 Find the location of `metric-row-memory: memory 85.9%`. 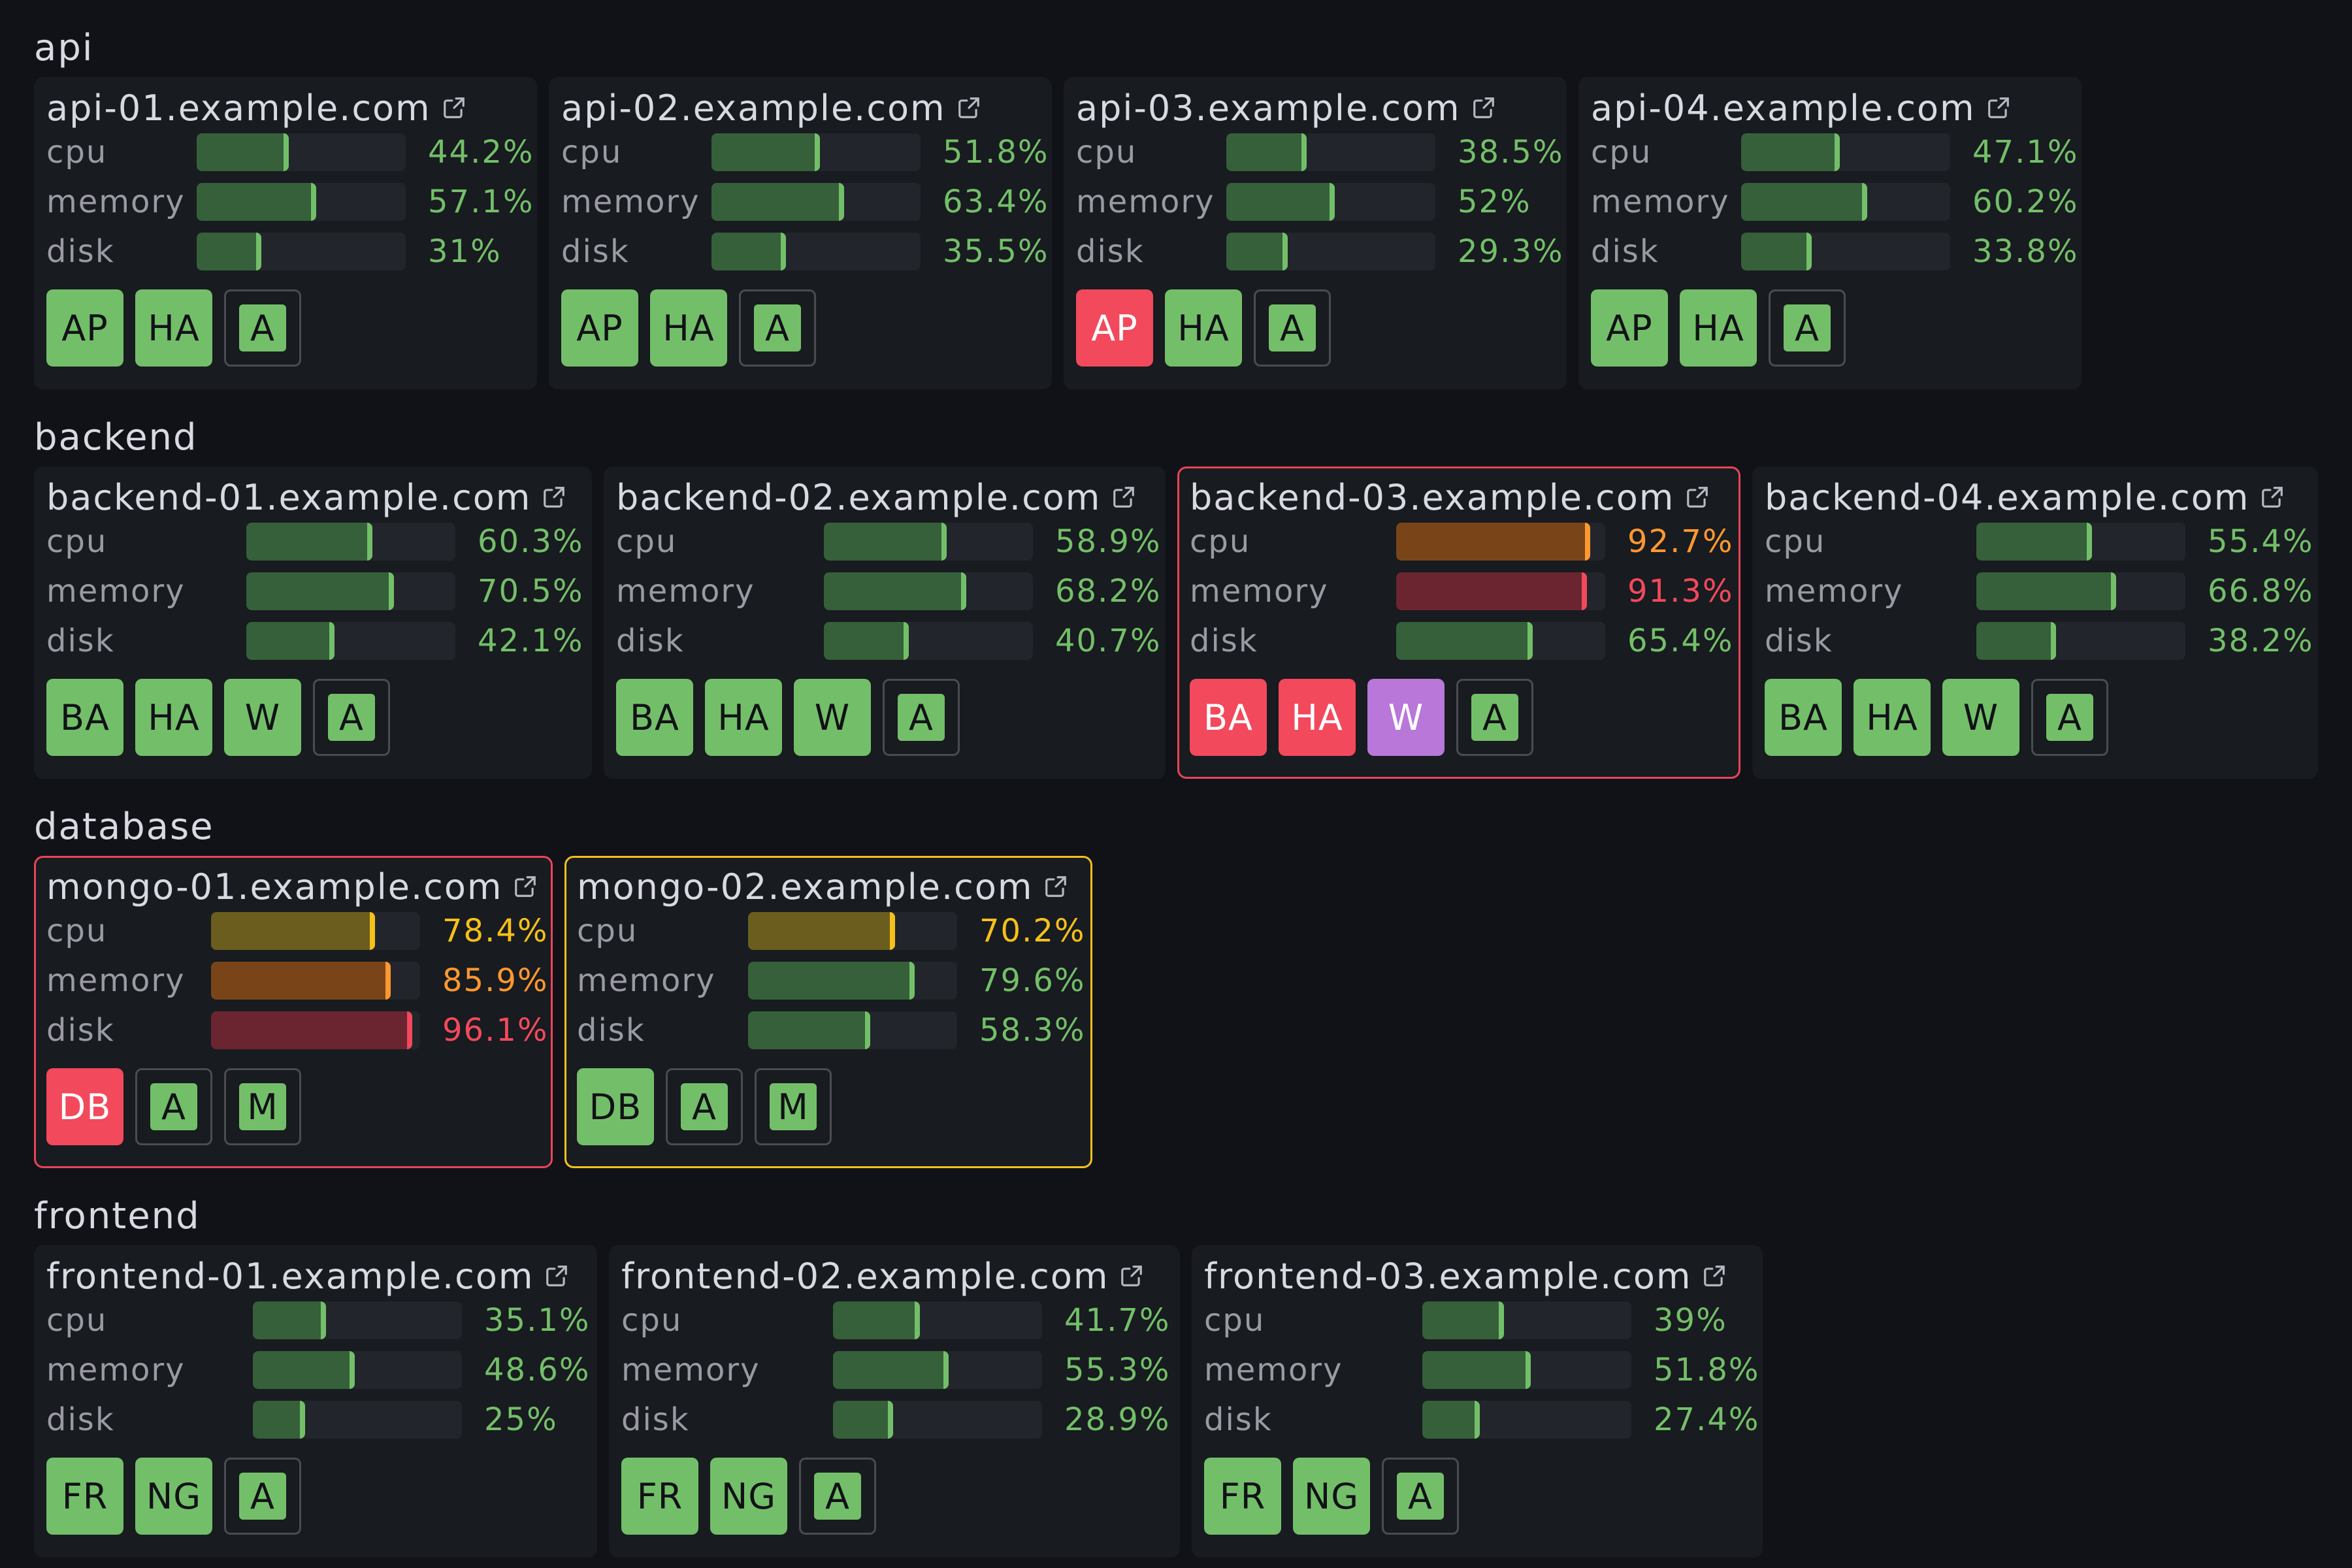

metric-row-memory: memory 85.9% is located at coordinates (298, 980).